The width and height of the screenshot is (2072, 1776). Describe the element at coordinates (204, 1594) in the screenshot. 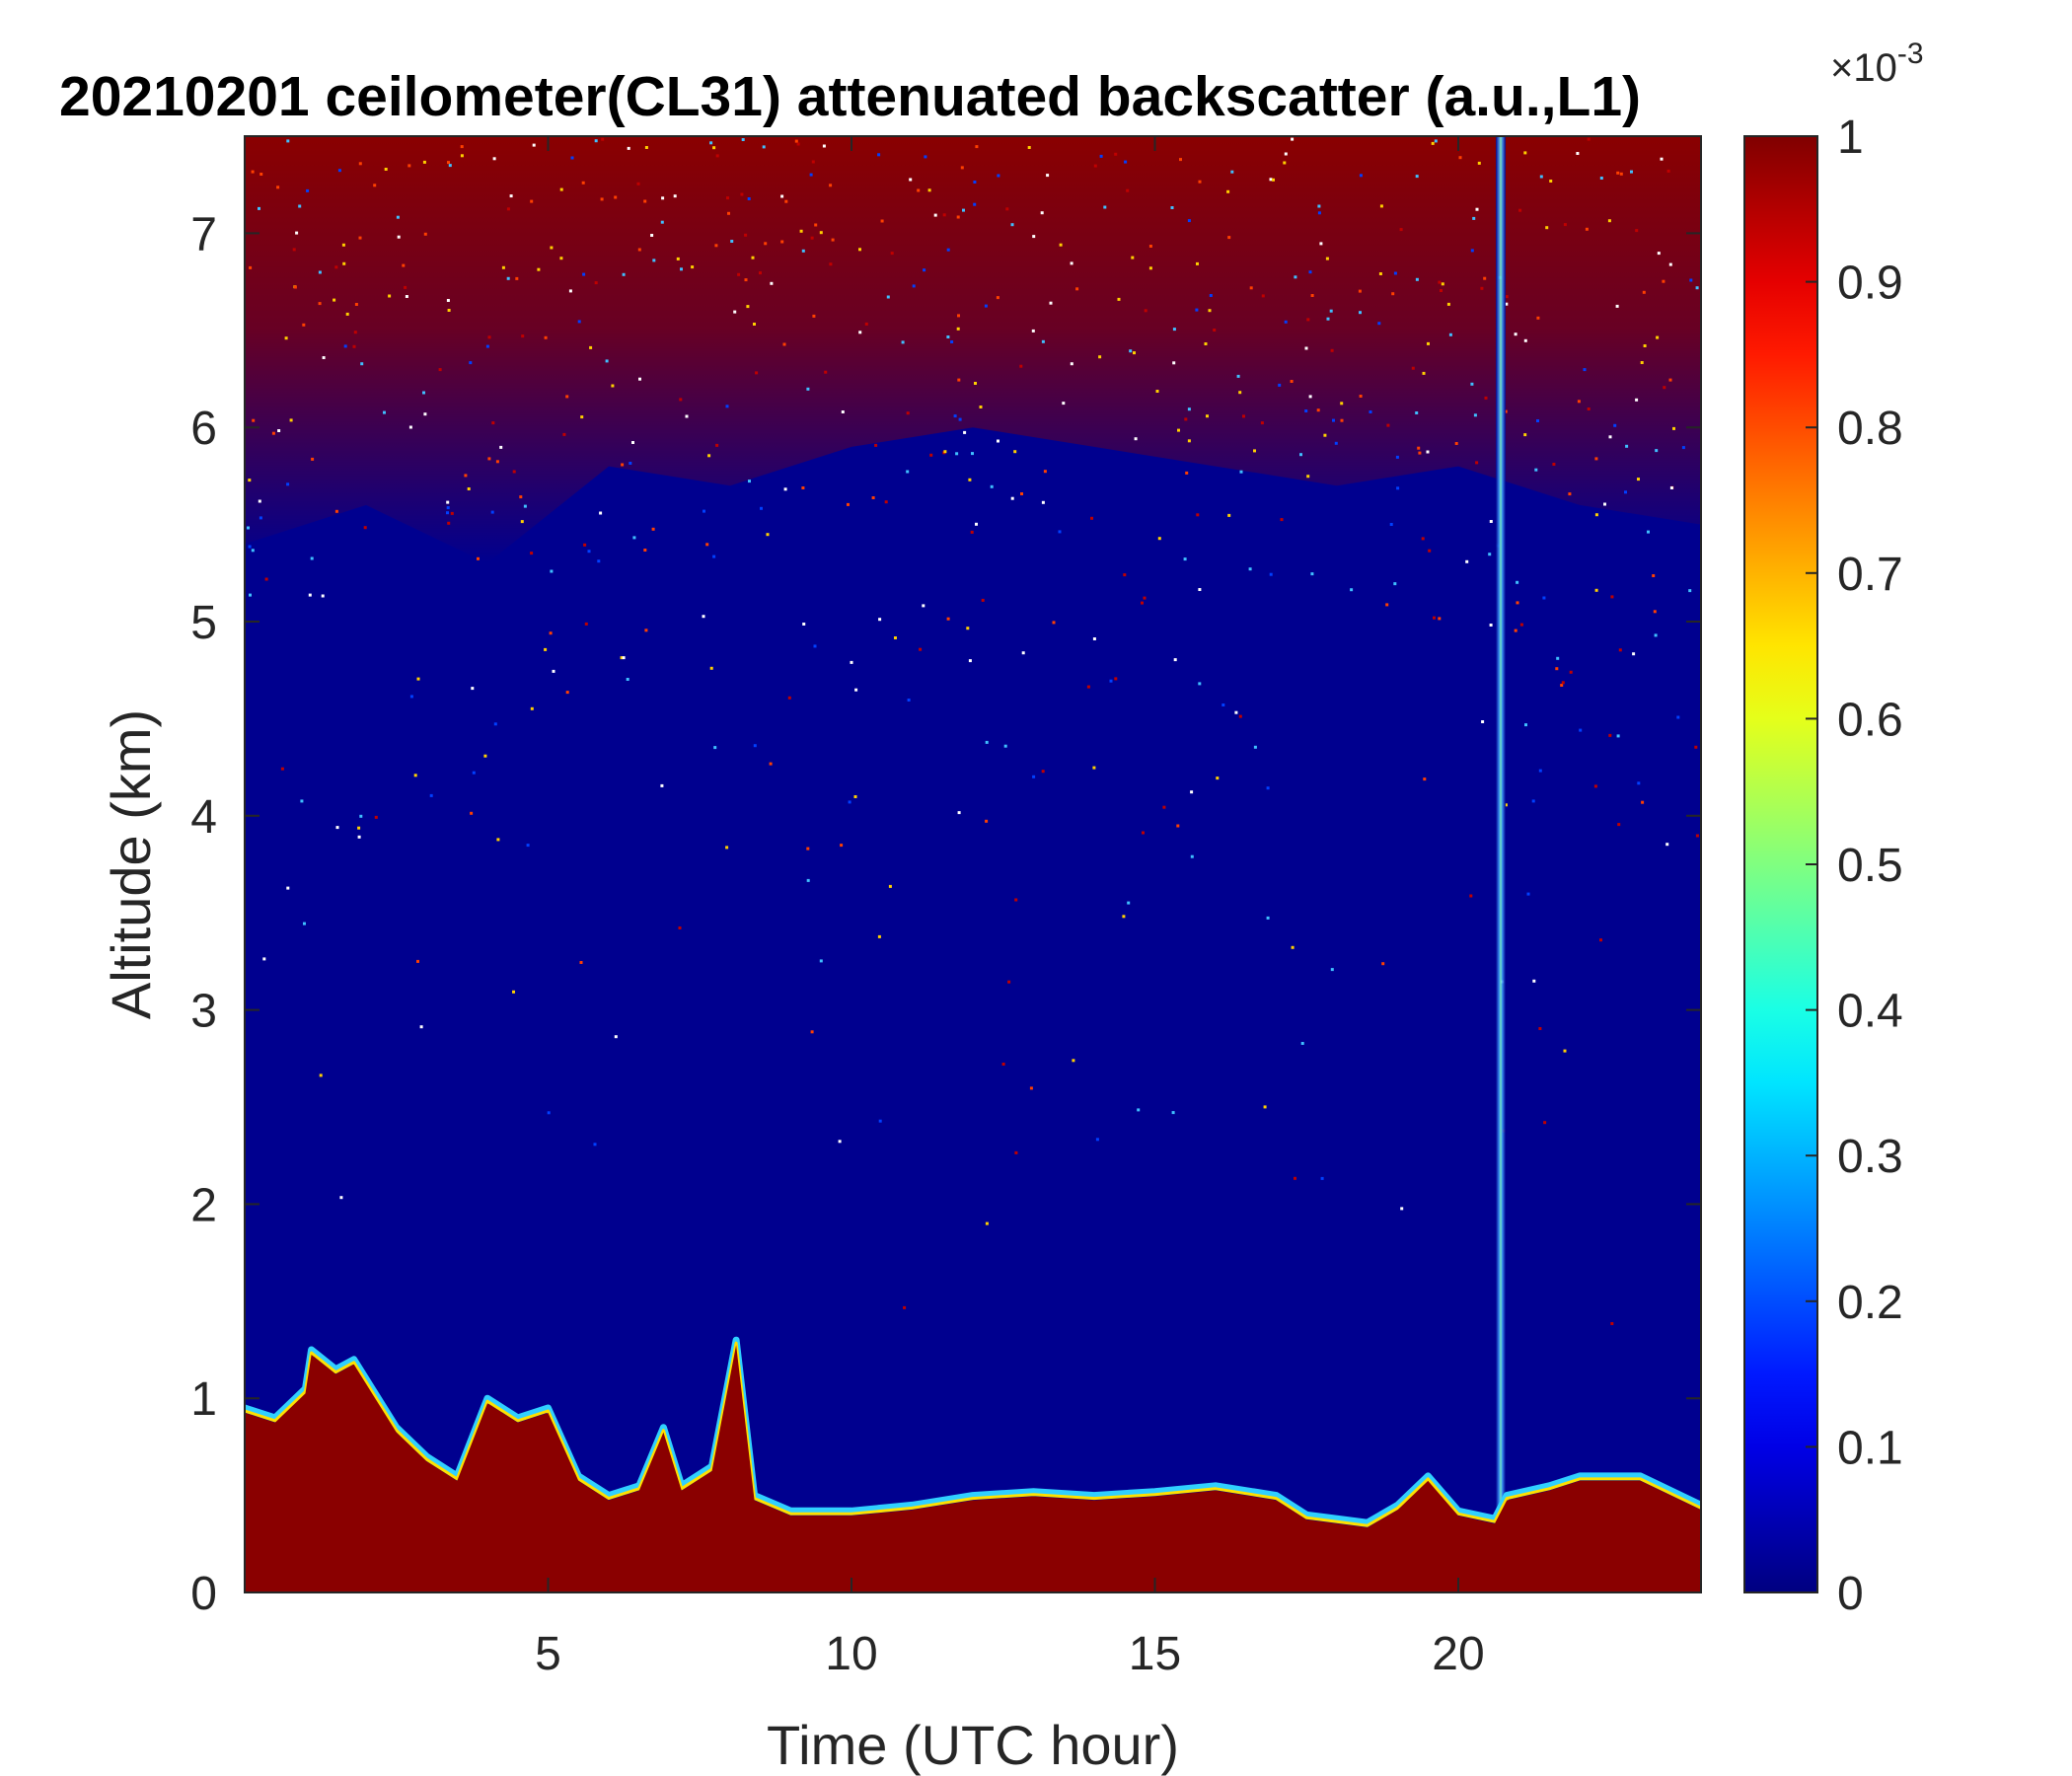

I see `y-tick-label: 0` at that location.